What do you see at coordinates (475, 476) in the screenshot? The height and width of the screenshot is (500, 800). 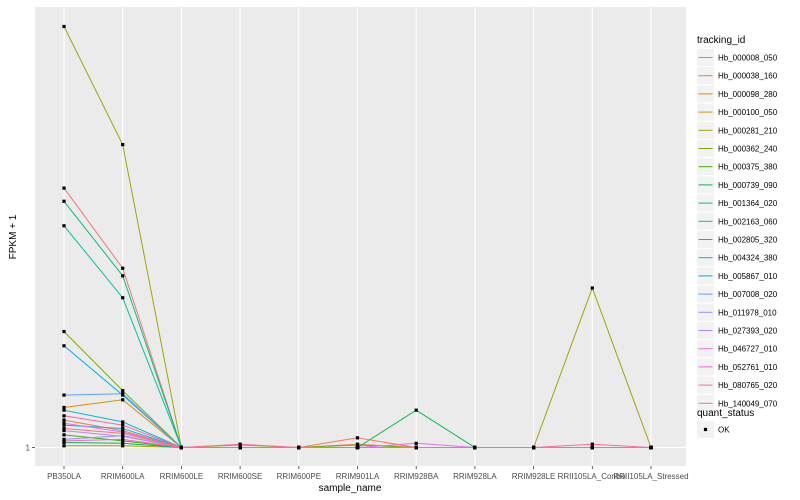 I see `x-tick-label: RRIM928LA` at bounding box center [475, 476].